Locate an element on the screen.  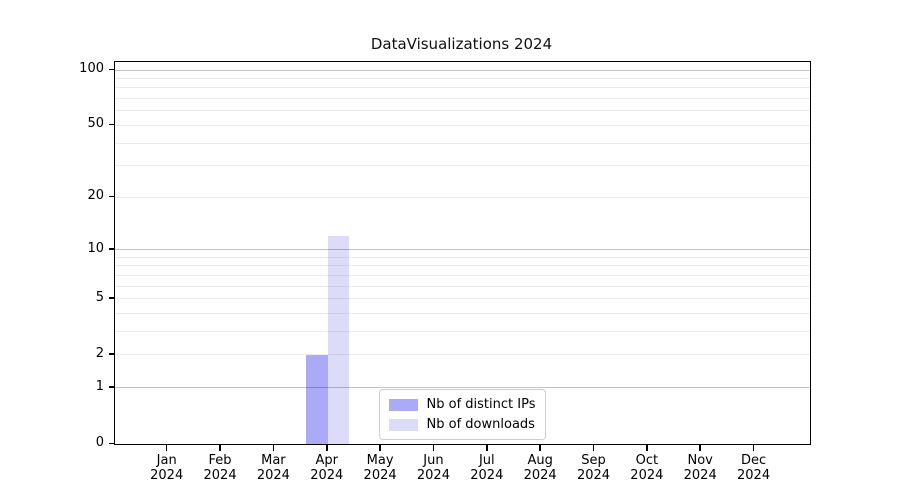
legend-label: Nb of distinct IPs is located at coordinates (481, 404).